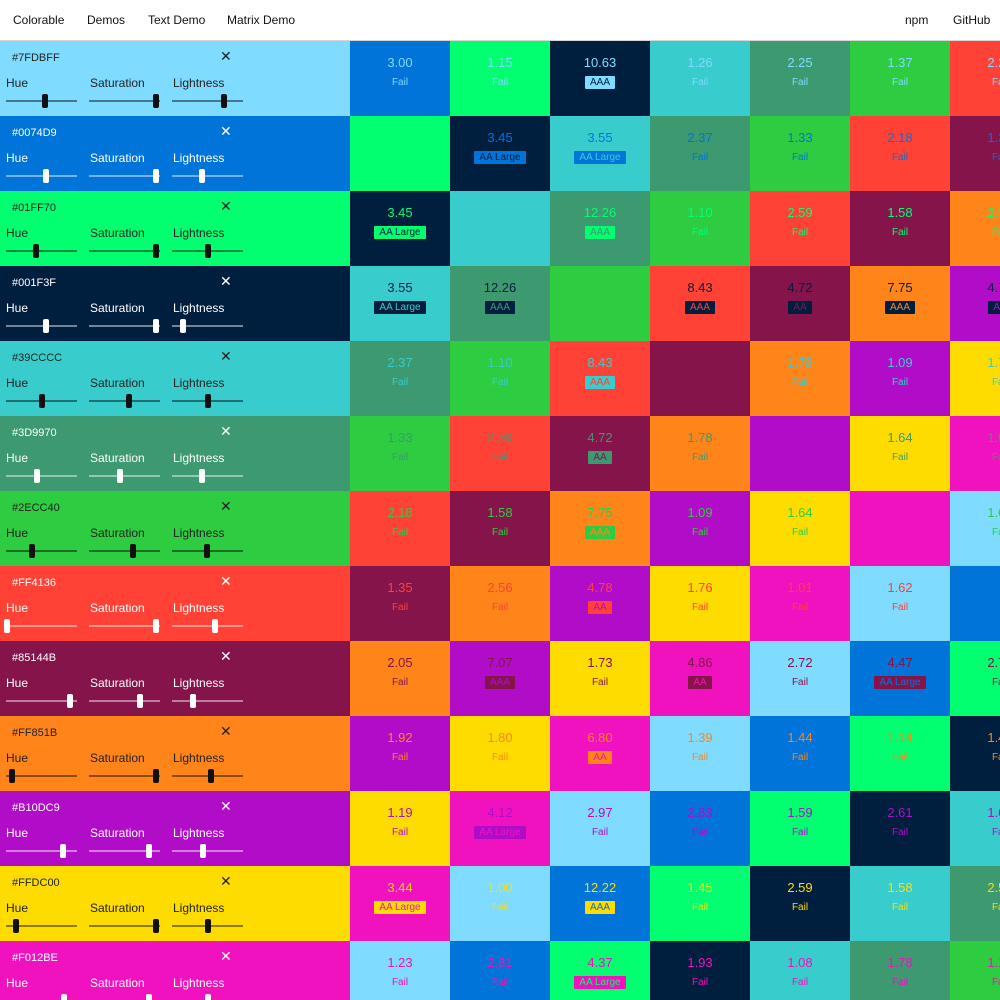 The width and height of the screenshot is (1000, 1000). I want to click on hex-value: #3D9970, so click(34, 433).